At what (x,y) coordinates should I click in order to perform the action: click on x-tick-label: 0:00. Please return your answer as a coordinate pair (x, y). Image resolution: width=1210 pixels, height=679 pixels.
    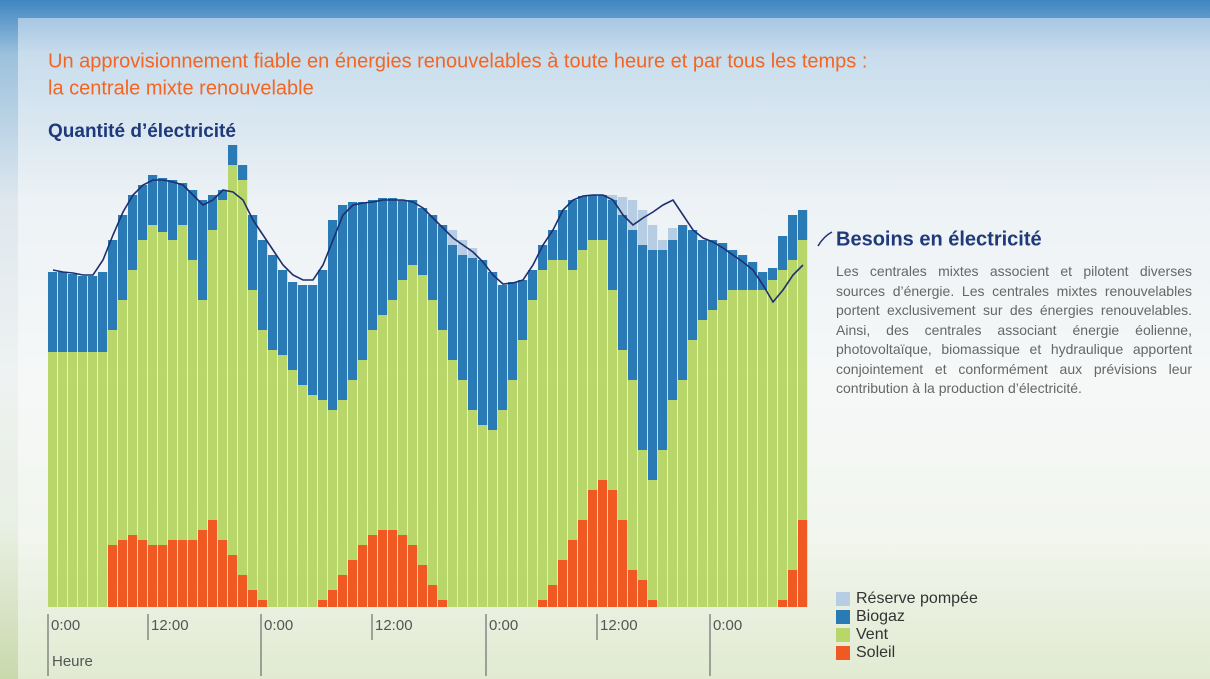
    Looking at the image, I should click on (65, 625).